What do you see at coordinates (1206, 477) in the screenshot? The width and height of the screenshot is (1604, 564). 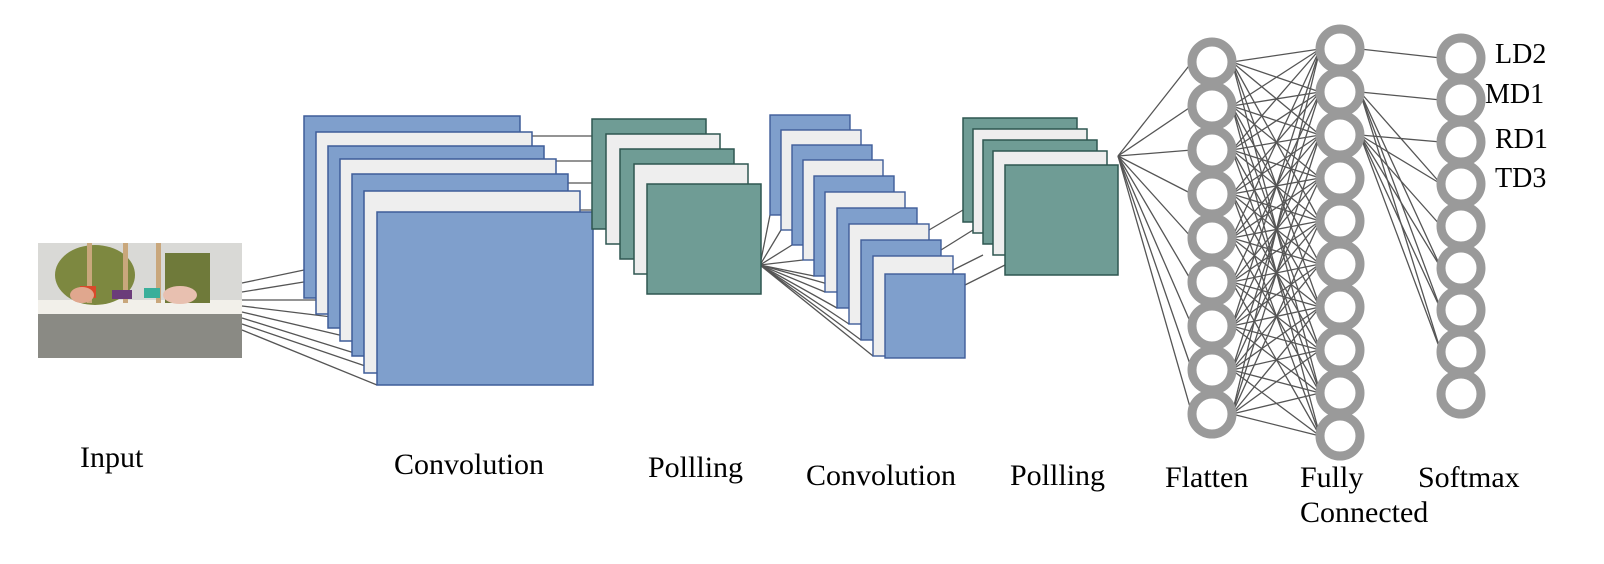 I see `label-flatten: Flatten` at bounding box center [1206, 477].